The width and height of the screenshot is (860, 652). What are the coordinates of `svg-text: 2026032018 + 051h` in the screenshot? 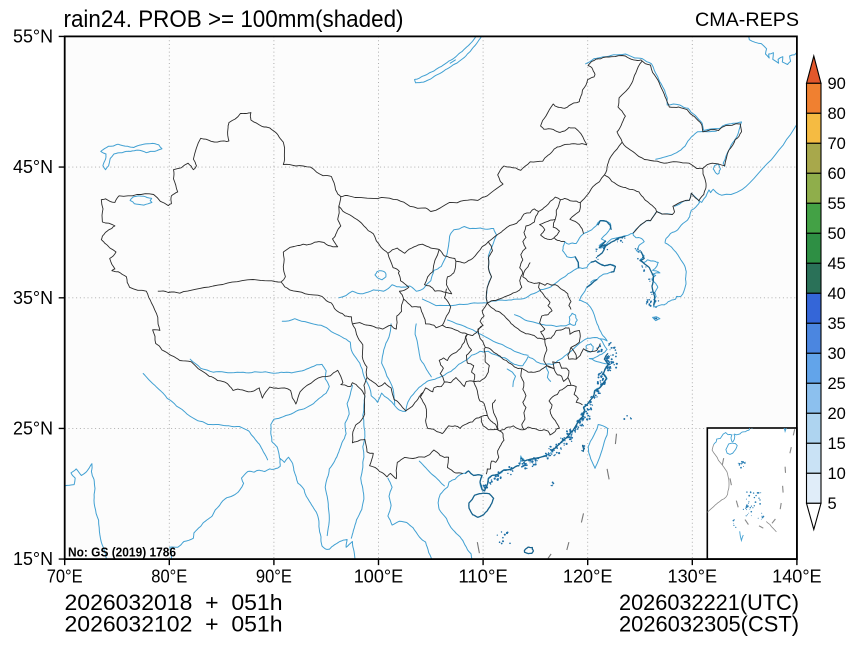 It's located at (174, 602).